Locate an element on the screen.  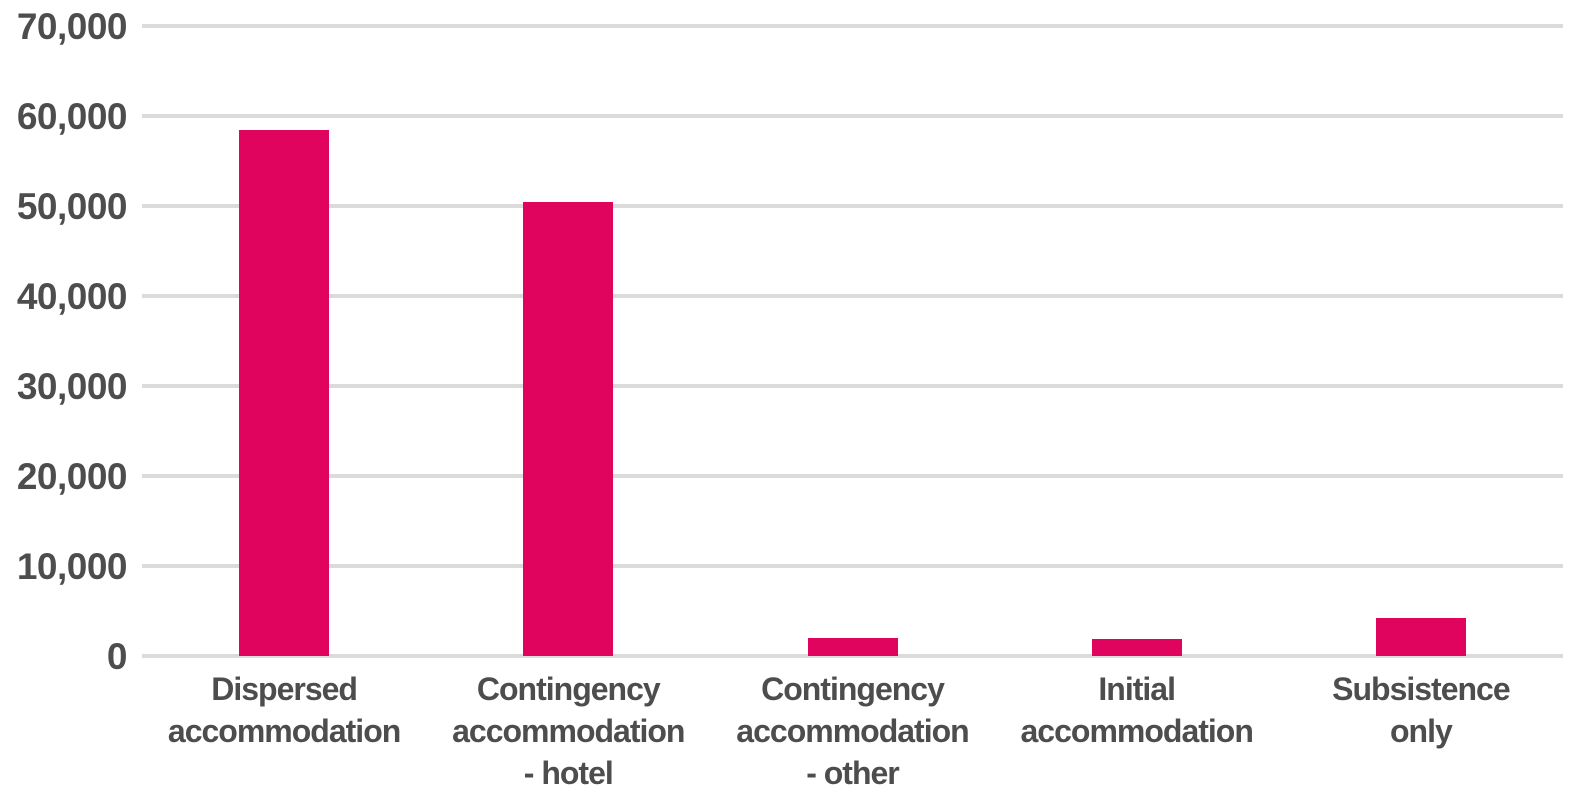
y-axis-tick-label: 60,000 is located at coordinates (72, 116).